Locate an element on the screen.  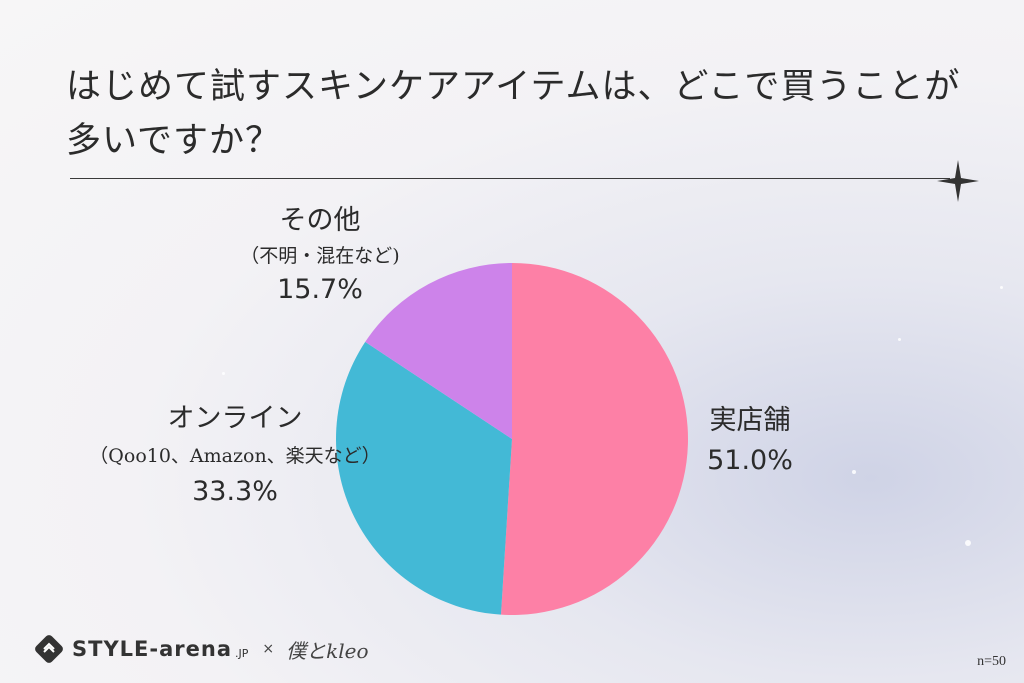
footer-logos: STYLE-arena .JP × 僕とkleo is located at coordinates (201, 649).